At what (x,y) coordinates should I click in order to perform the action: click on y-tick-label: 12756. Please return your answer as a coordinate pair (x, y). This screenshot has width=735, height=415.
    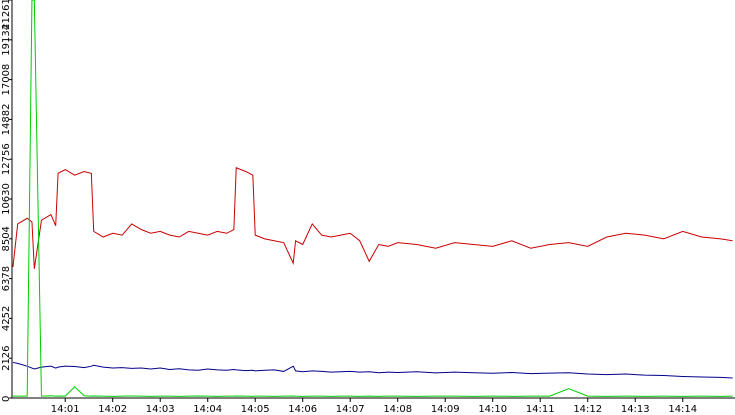
    Looking at the image, I should click on (6, 159).